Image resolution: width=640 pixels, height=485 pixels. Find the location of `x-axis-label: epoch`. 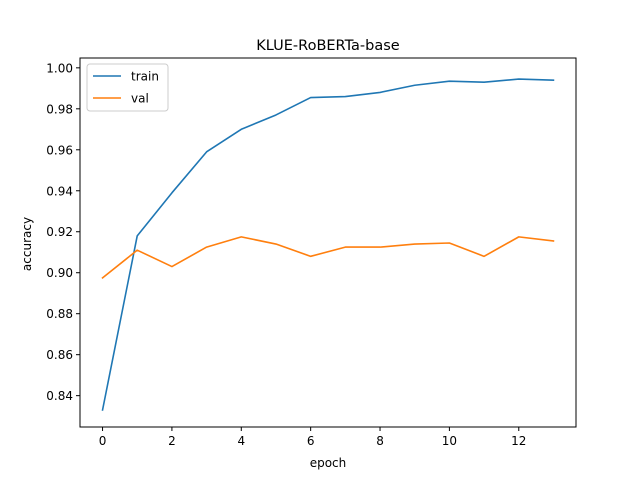

x-axis-label: epoch is located at coordinates (328, 463).